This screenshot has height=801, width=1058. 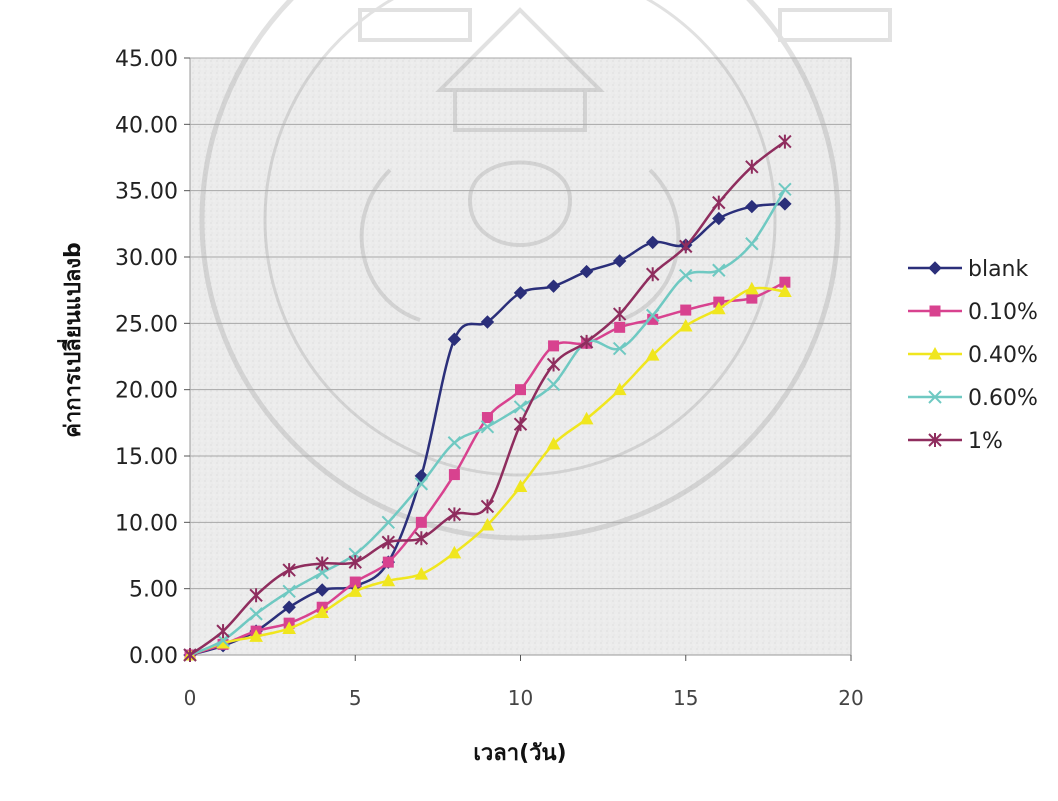 I want to click on y-tick-label: 35.00, so click(x=146, y=192).